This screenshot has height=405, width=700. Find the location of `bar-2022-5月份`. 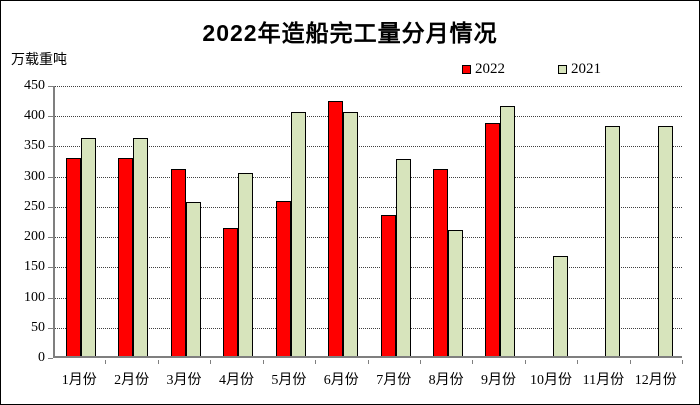

bar-2022-5月份 is located at coordinates (283, 278).